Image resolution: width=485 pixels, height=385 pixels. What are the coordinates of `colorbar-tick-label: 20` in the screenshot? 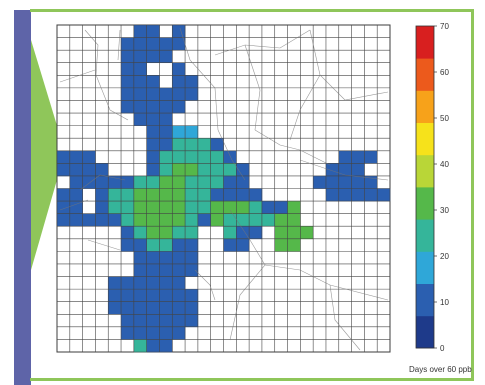 It's located at (444, 256).